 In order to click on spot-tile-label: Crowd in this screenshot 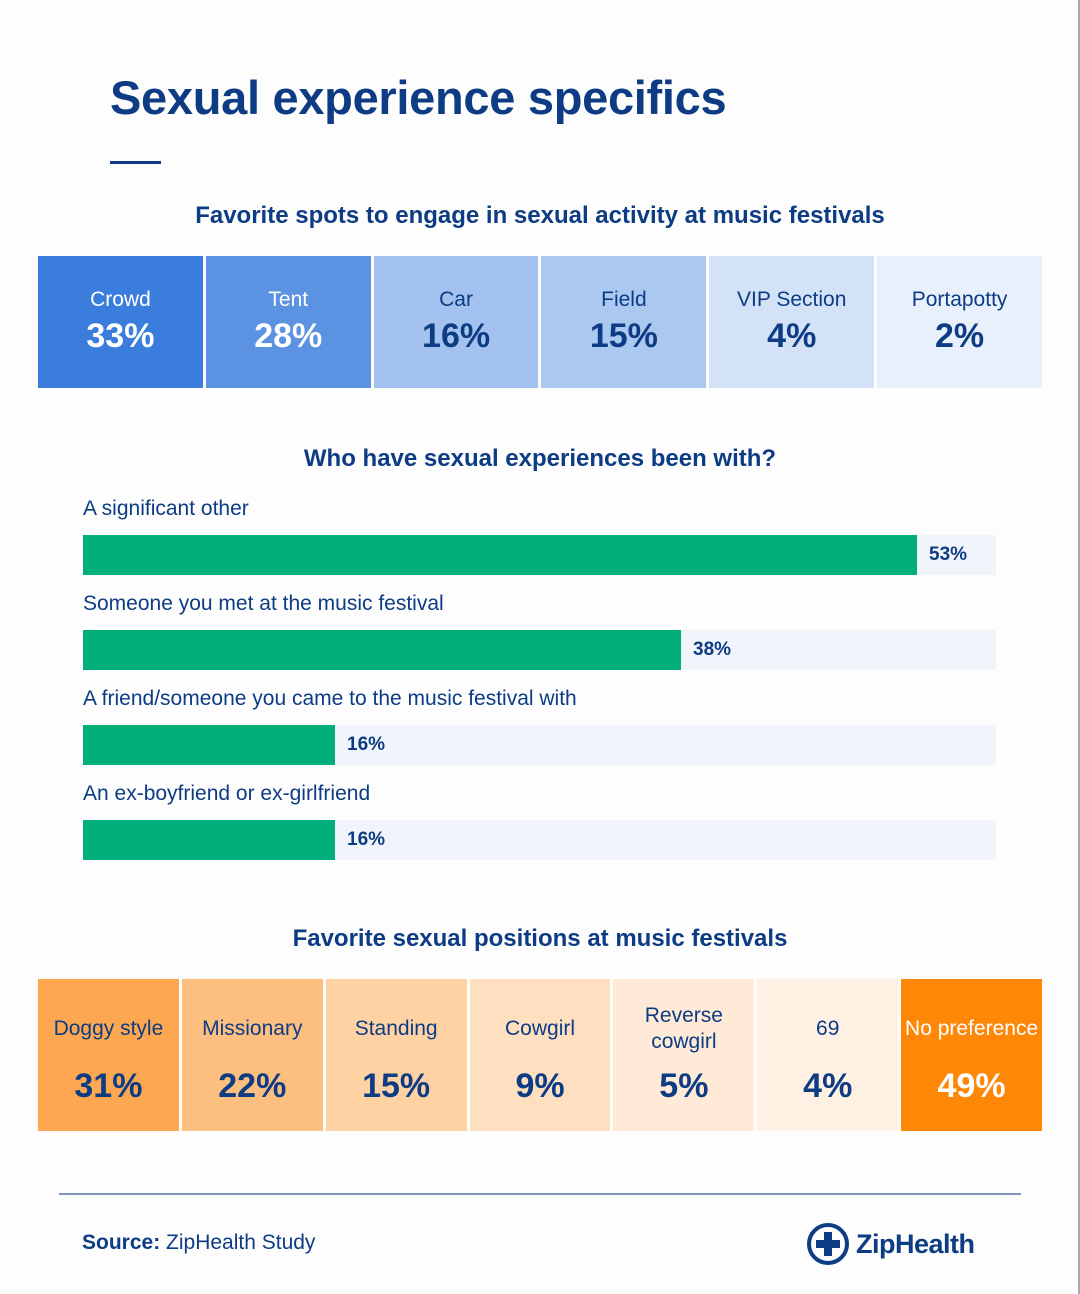, I will do `click(120, 299)`.